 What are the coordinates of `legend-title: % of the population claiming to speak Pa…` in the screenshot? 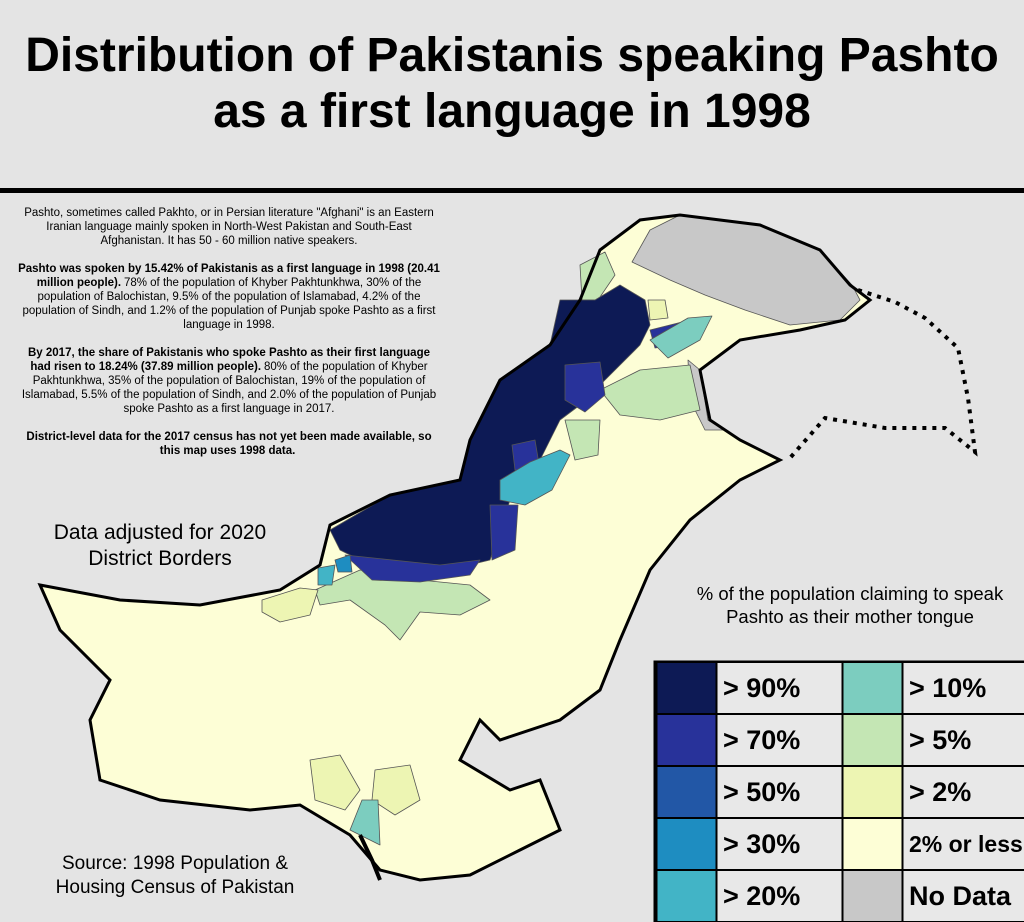 It's located at (850, 605).